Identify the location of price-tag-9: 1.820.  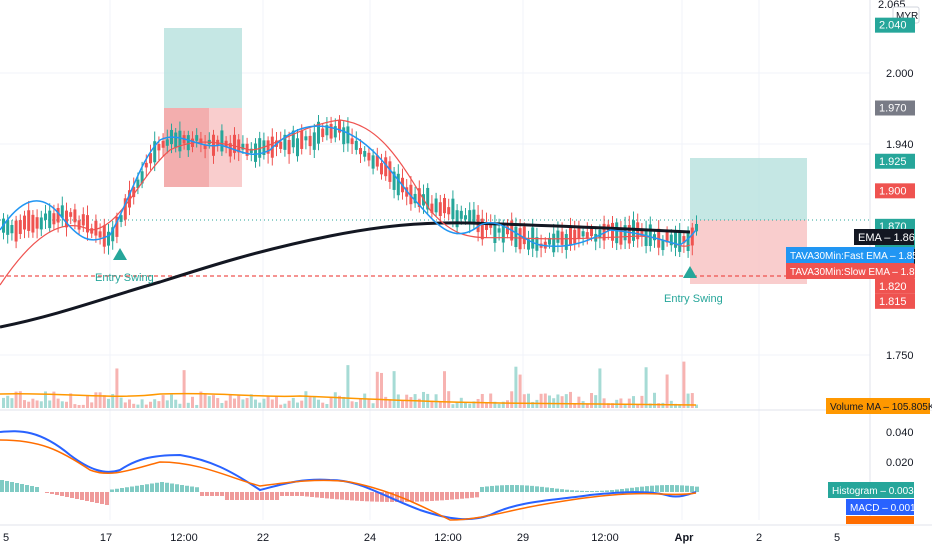
(895, 286).